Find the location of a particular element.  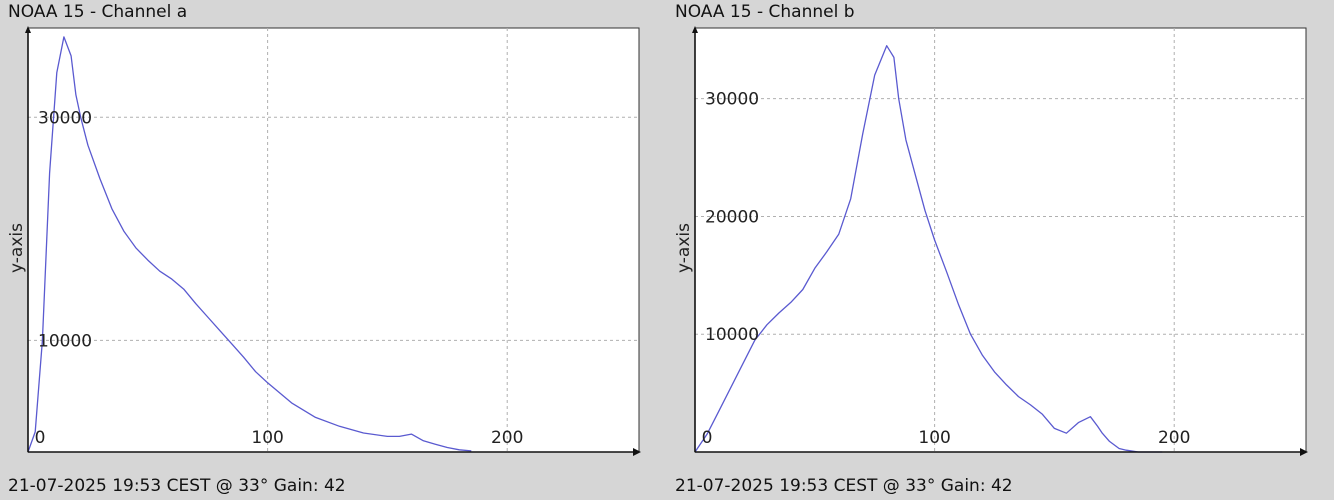

chart-title: NOAA 15 - Channel b is located at coordinates (765, 12).